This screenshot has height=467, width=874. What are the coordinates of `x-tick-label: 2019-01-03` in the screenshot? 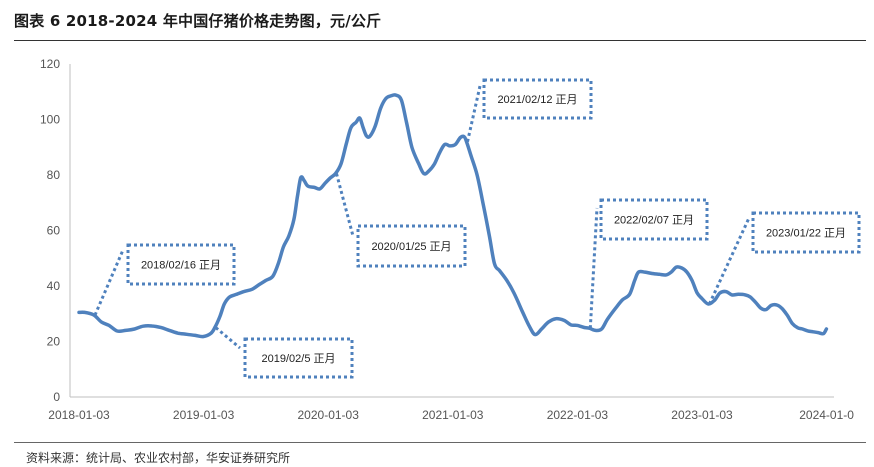 It's located at (204, 415).